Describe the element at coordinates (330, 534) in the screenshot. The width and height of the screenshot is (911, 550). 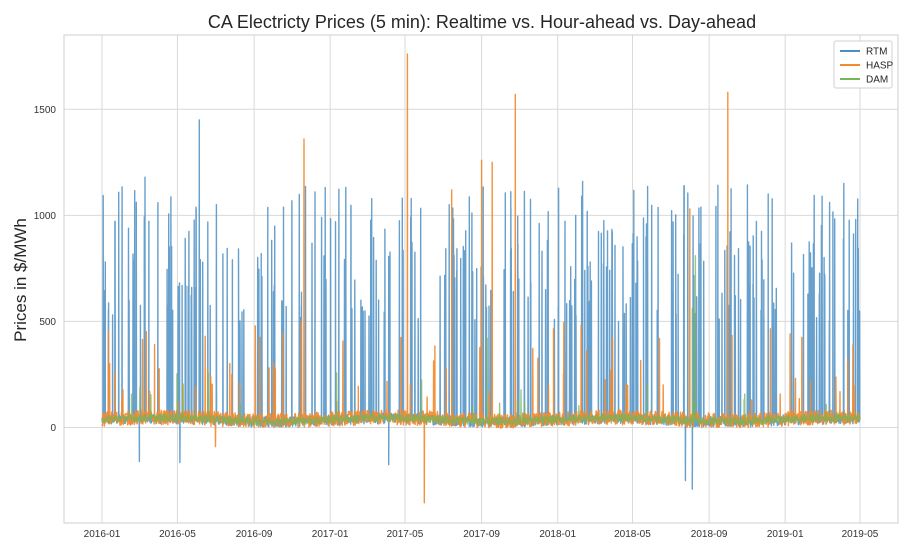
I see `x-tick-label: 2017-01` at that location.